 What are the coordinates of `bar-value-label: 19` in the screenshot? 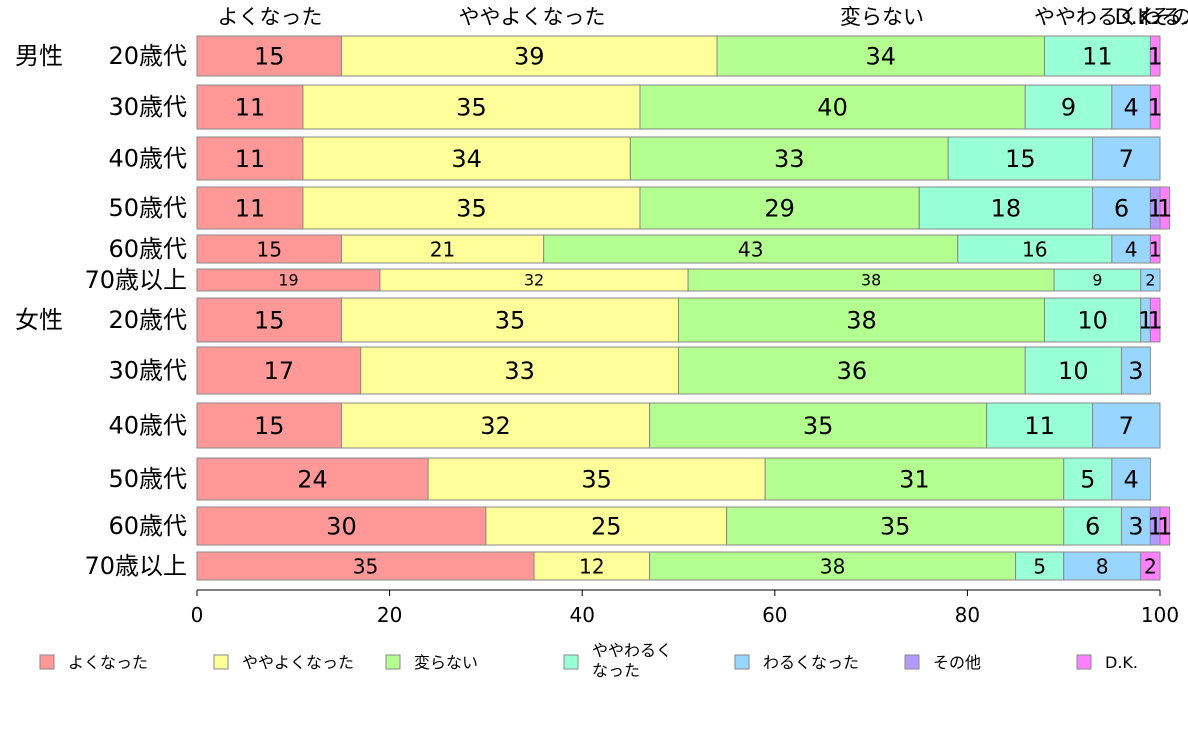 It's located at (288, 280).